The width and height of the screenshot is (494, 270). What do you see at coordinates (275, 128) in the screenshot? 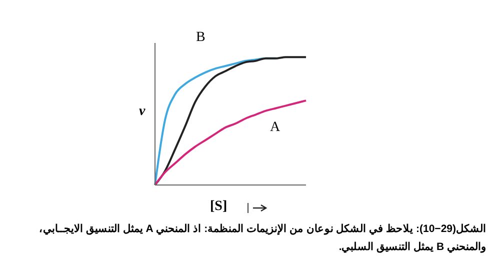
I see `annotation: A` at bounding box center [275, 128].